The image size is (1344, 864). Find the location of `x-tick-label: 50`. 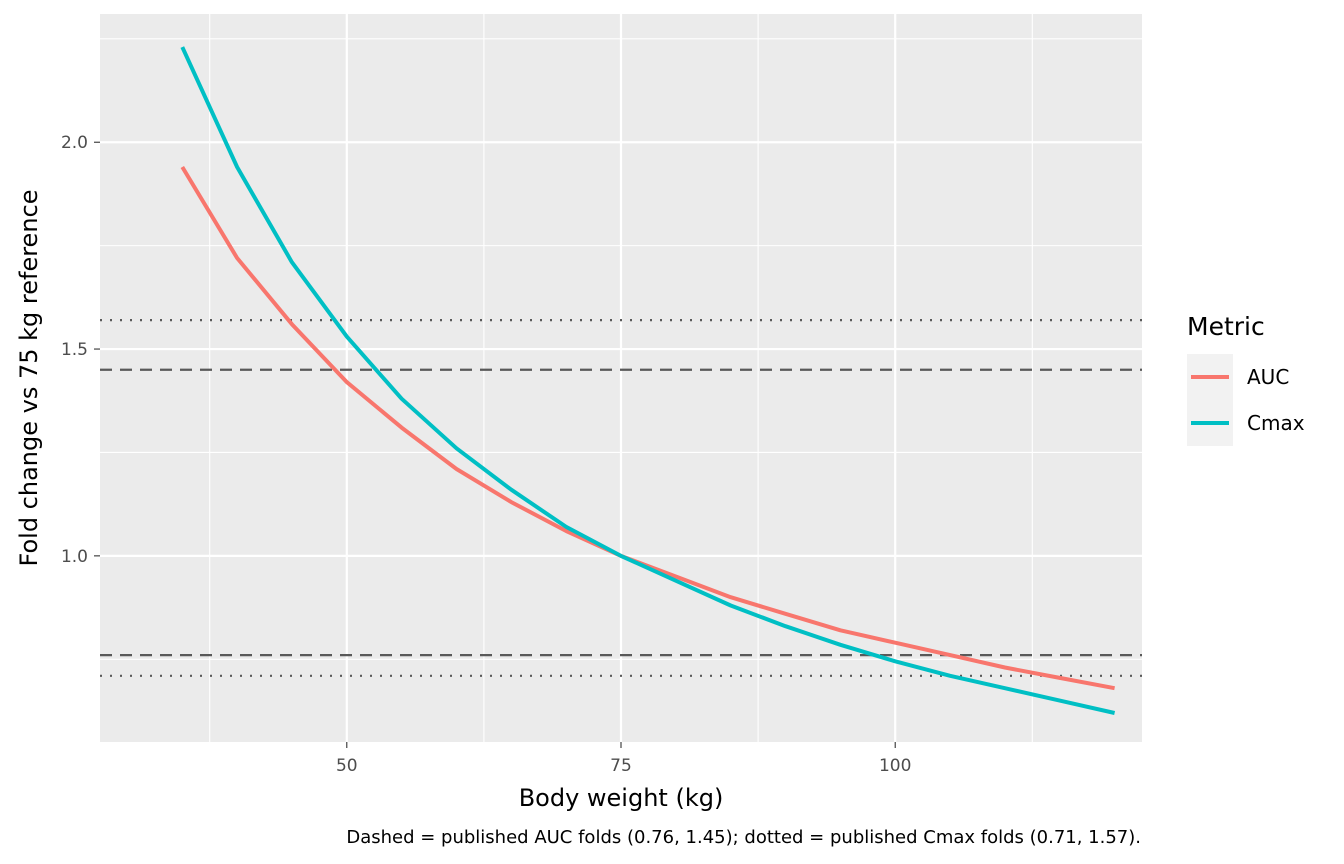

x-tick-label: 50 is located at coordinates (347, 766).